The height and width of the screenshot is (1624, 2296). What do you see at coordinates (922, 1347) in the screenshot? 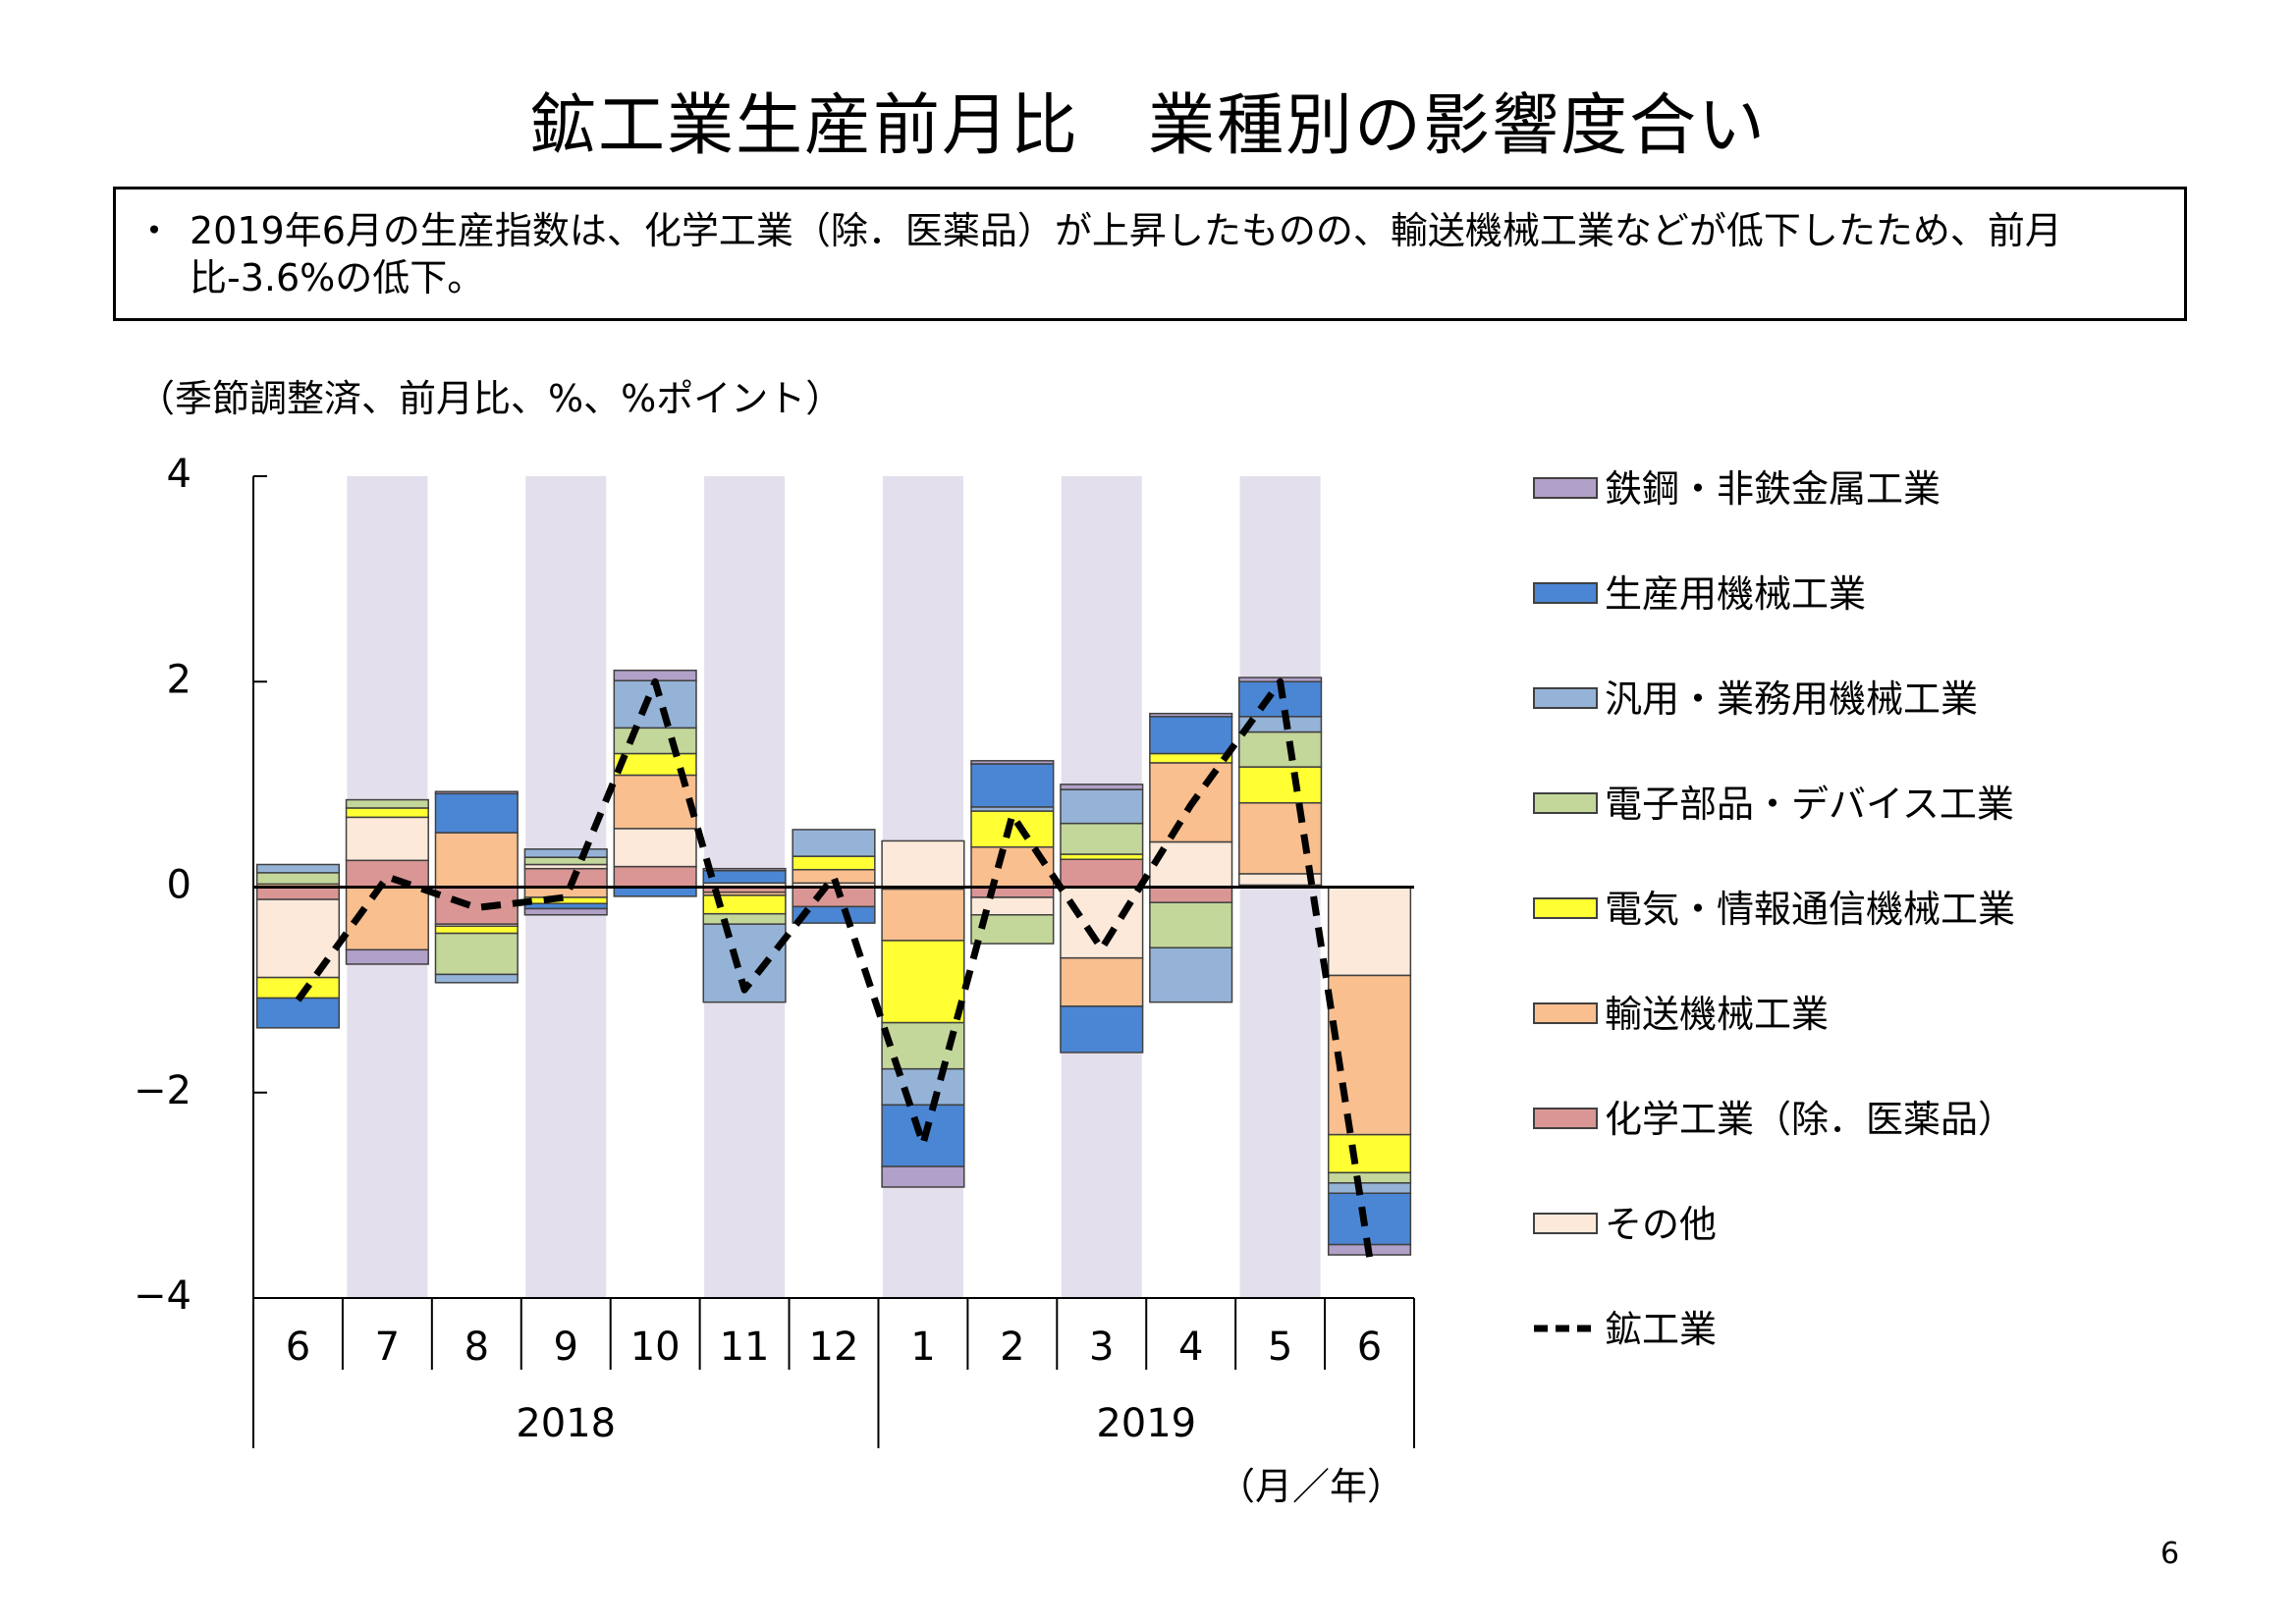
I see `x-tick-label: 1` at bounding box center [922, 1347].